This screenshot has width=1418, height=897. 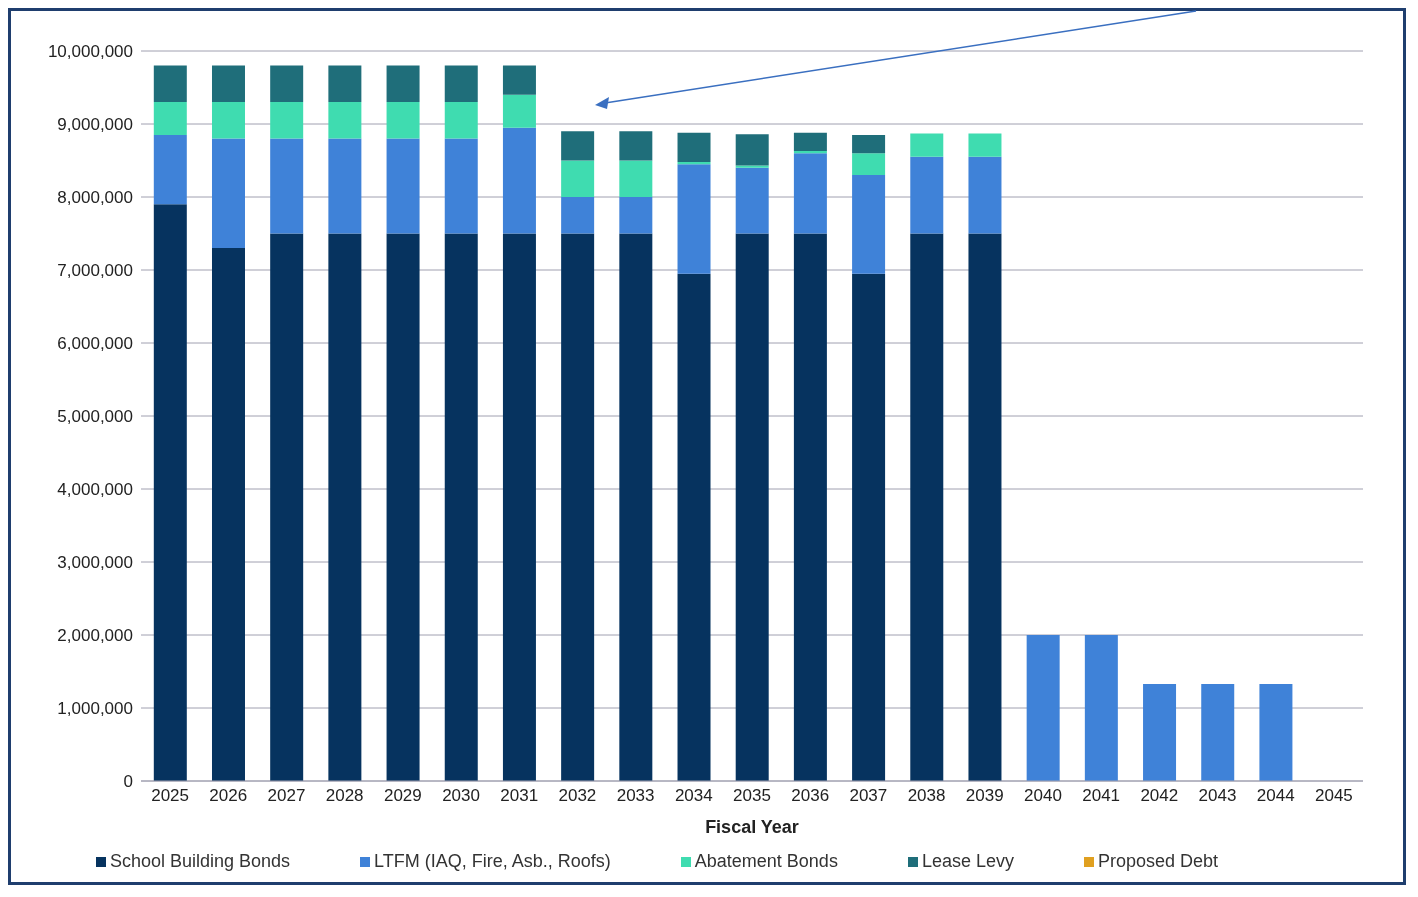 What do you see at coordinates (577, 796) in the screenshot?
I see `x-tick-label: 2032` at bounding box center [577, 796].